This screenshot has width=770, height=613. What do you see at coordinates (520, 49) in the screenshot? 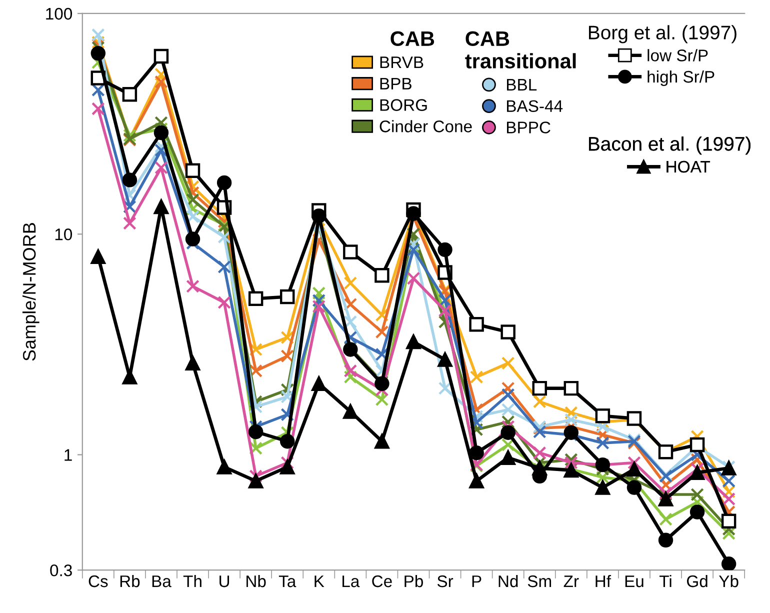
I see `annotation: CAB transitional` at bounding box center [520, 49].